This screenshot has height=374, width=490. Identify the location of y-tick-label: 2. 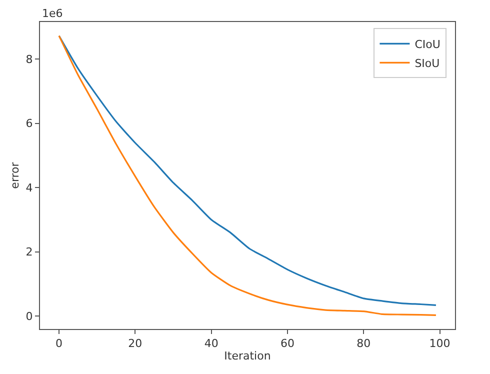
(29, 252).